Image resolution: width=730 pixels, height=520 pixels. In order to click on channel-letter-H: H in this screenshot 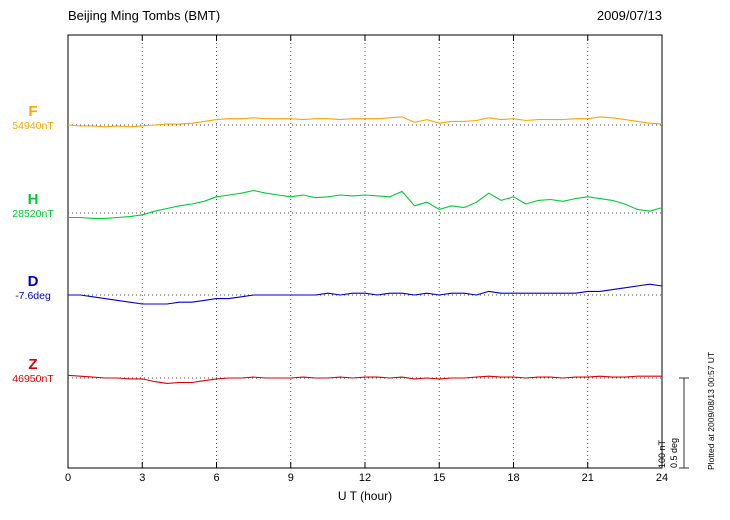, I will do `click(33, 199)`.